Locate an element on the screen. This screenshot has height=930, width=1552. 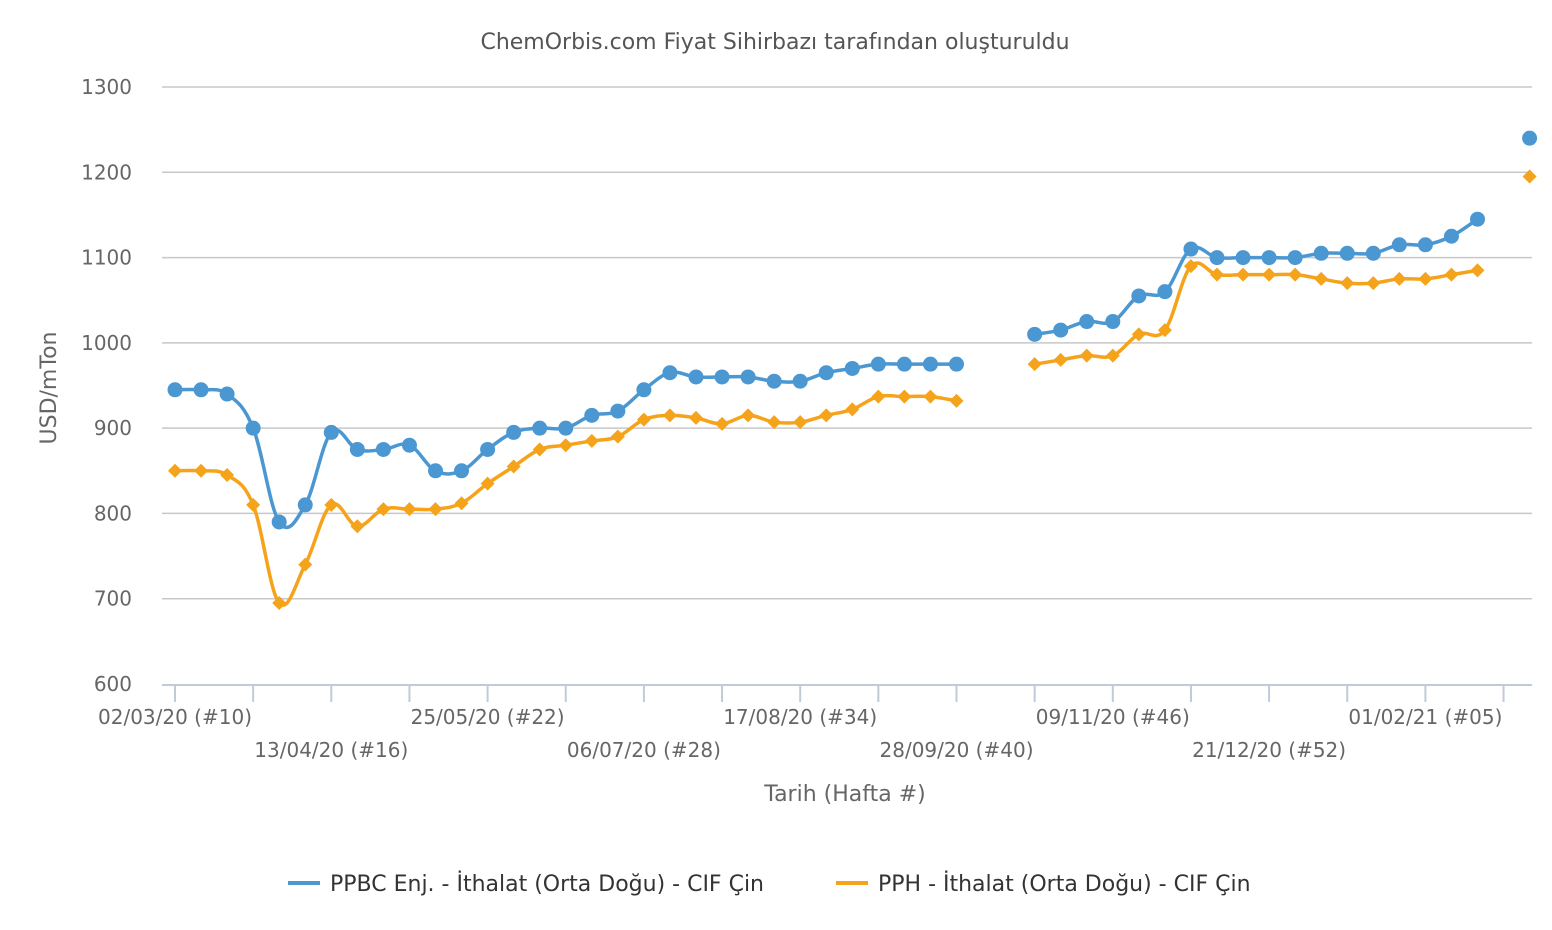
legend-item-pph: PPH - İthalat (Orta Doğu) - CIF Çin is located at coordinates (1043, 884).